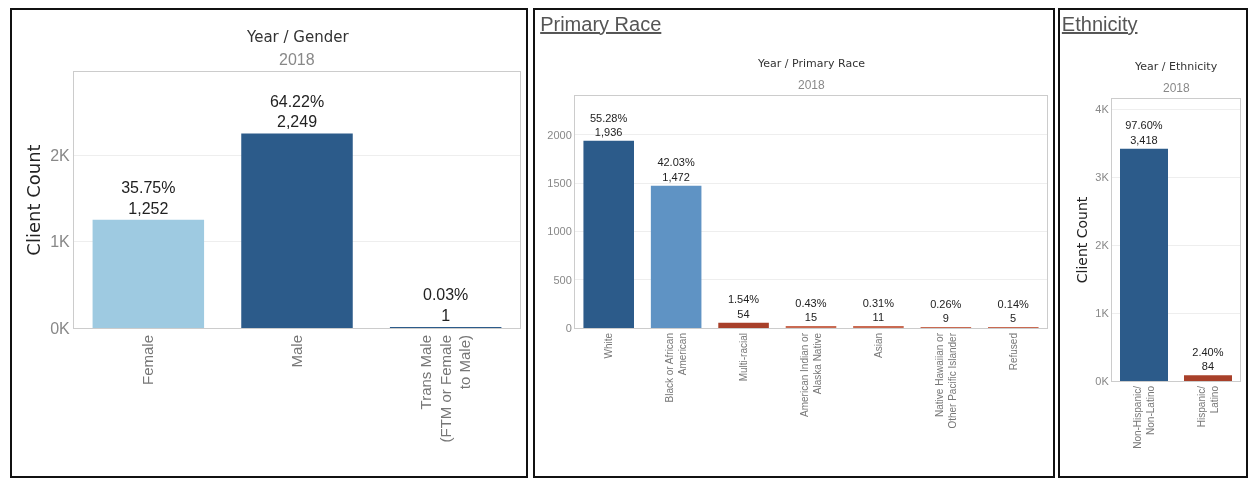  What do you see at coordinates (810, 374) in the screenshot?
I see `x-tick-label: American Indian or Alaska Native` at bounding box center [810, 374].